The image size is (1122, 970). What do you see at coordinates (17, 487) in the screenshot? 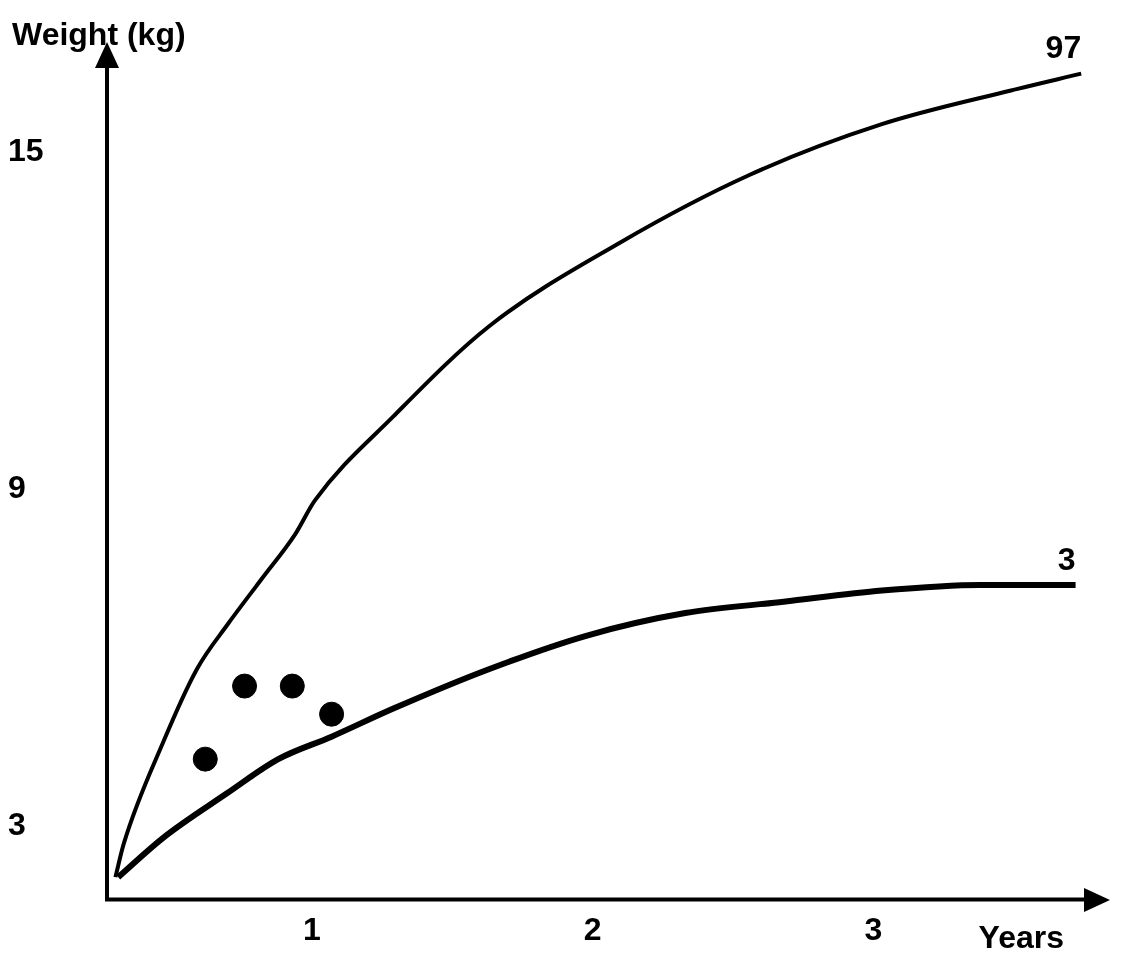
I see `y-tick-label: 9` at bounding box center [17, 487].